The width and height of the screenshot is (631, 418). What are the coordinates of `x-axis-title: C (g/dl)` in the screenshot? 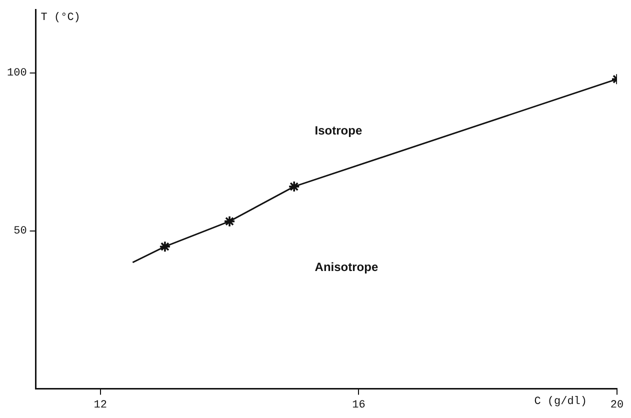 It's located at (560, 402).